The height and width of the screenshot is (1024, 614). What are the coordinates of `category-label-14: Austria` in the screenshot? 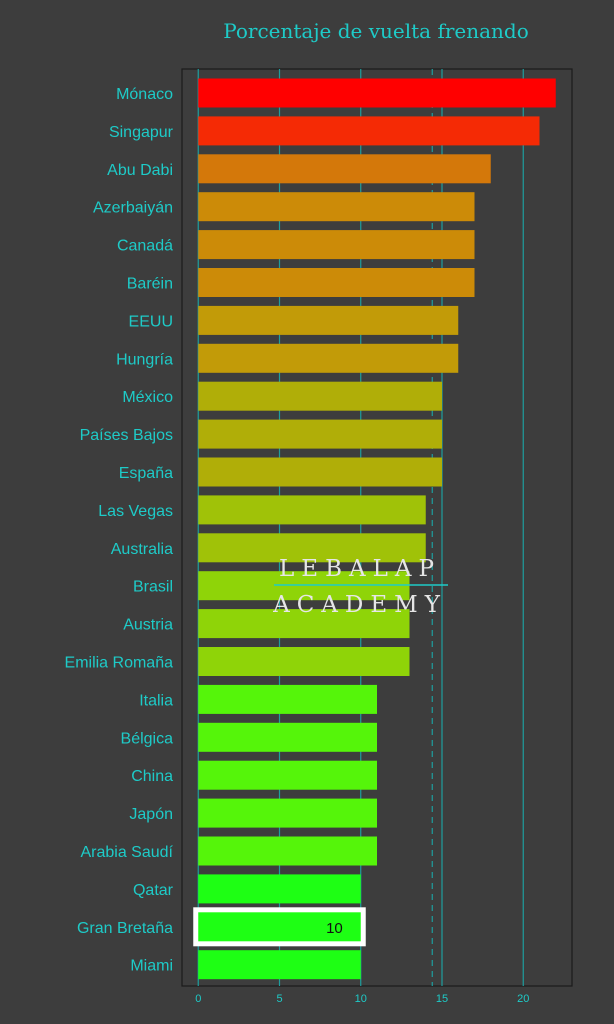 It's located at (148, 625).